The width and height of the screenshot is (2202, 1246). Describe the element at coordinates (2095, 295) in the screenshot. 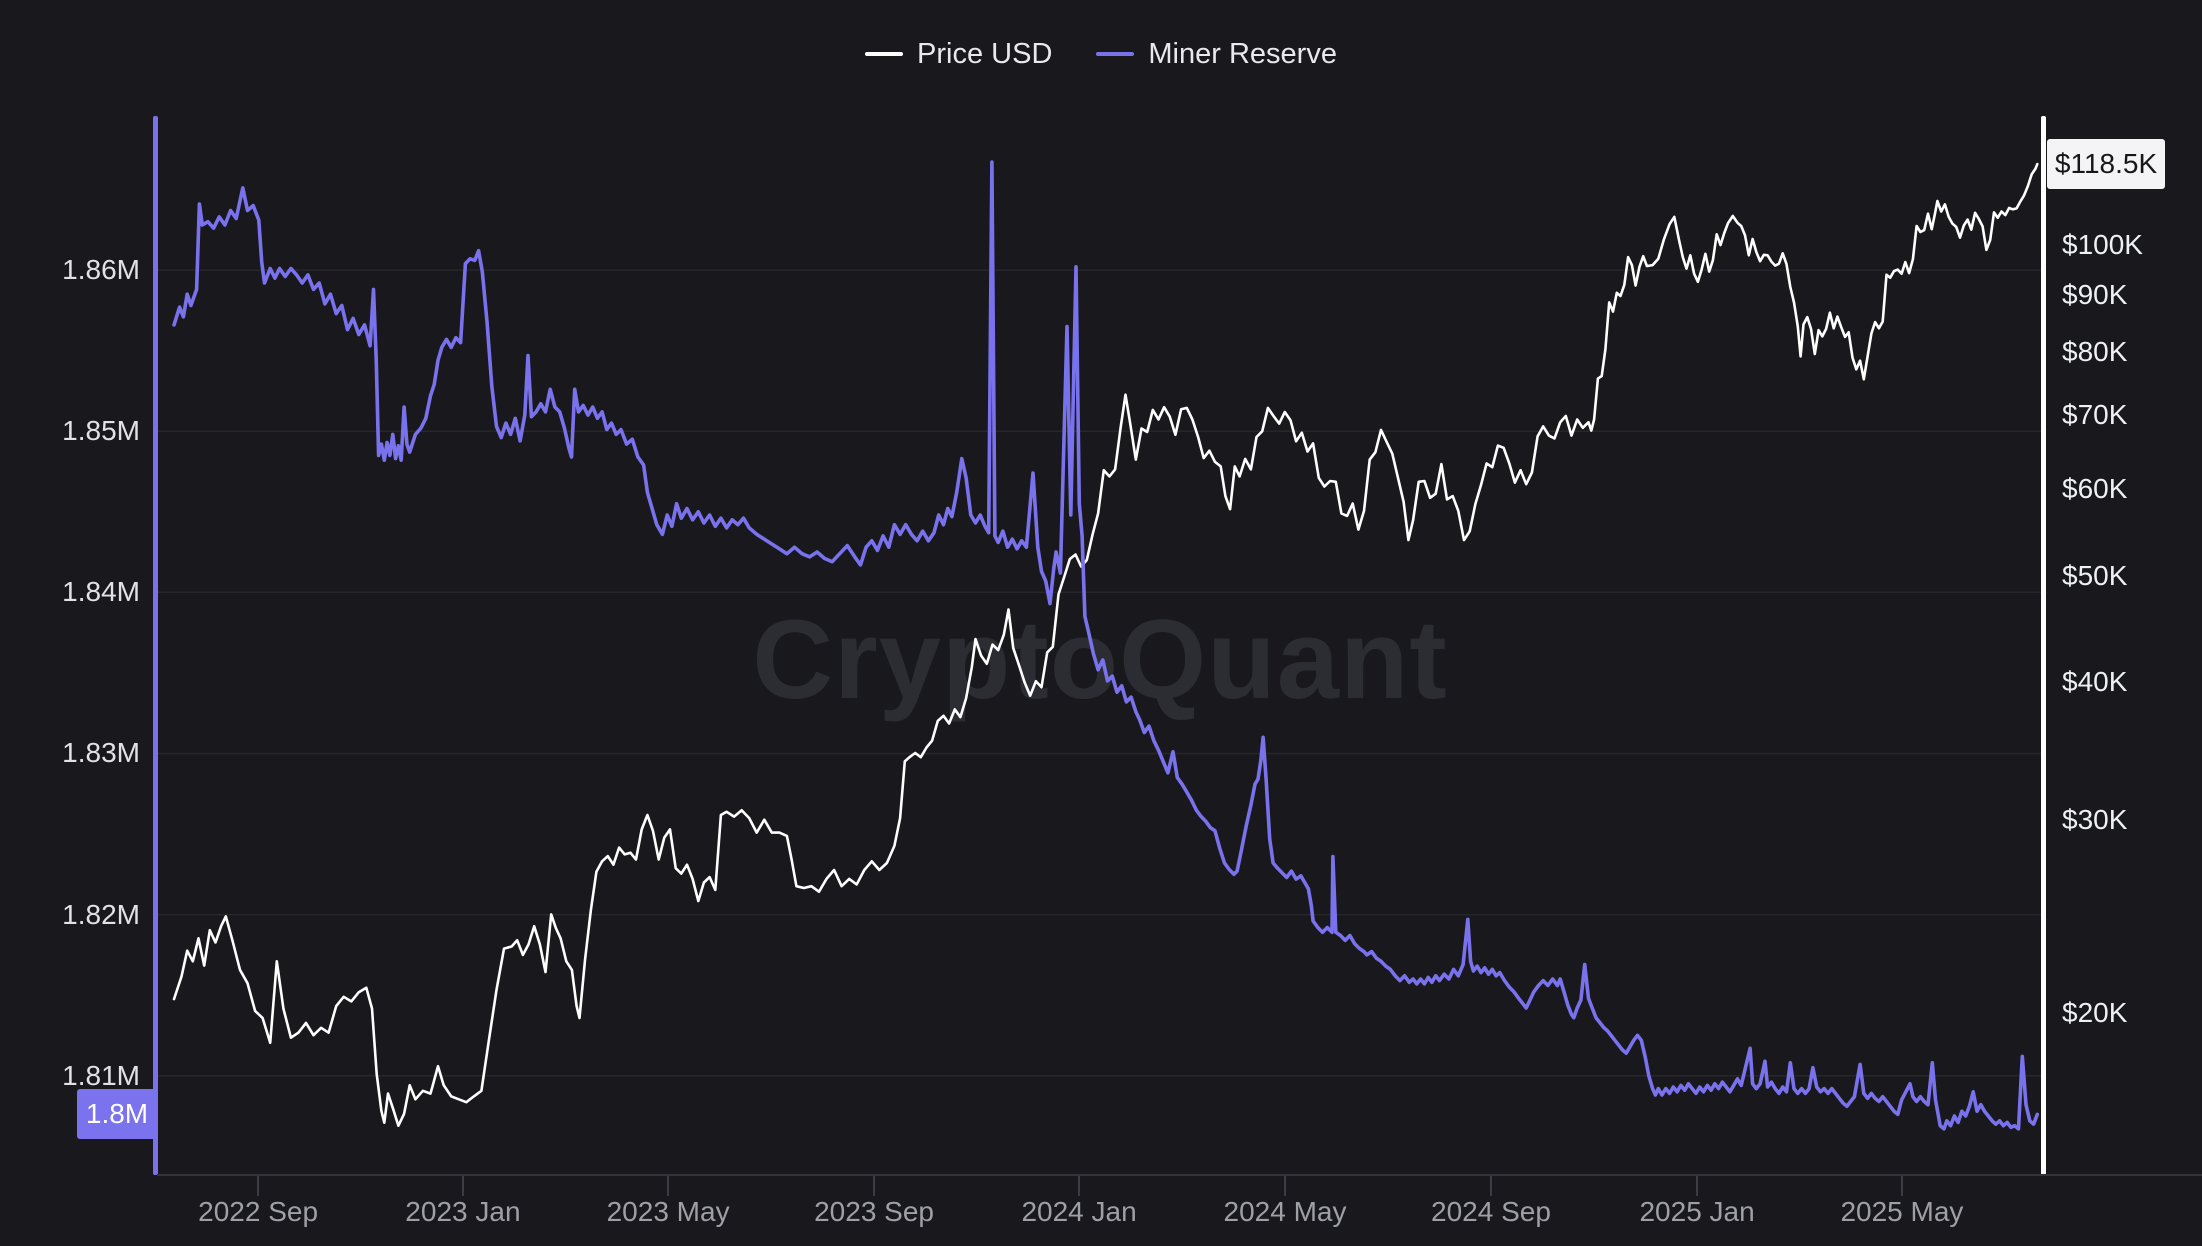

I see `right-axis-tick-label: $90K` at that location.